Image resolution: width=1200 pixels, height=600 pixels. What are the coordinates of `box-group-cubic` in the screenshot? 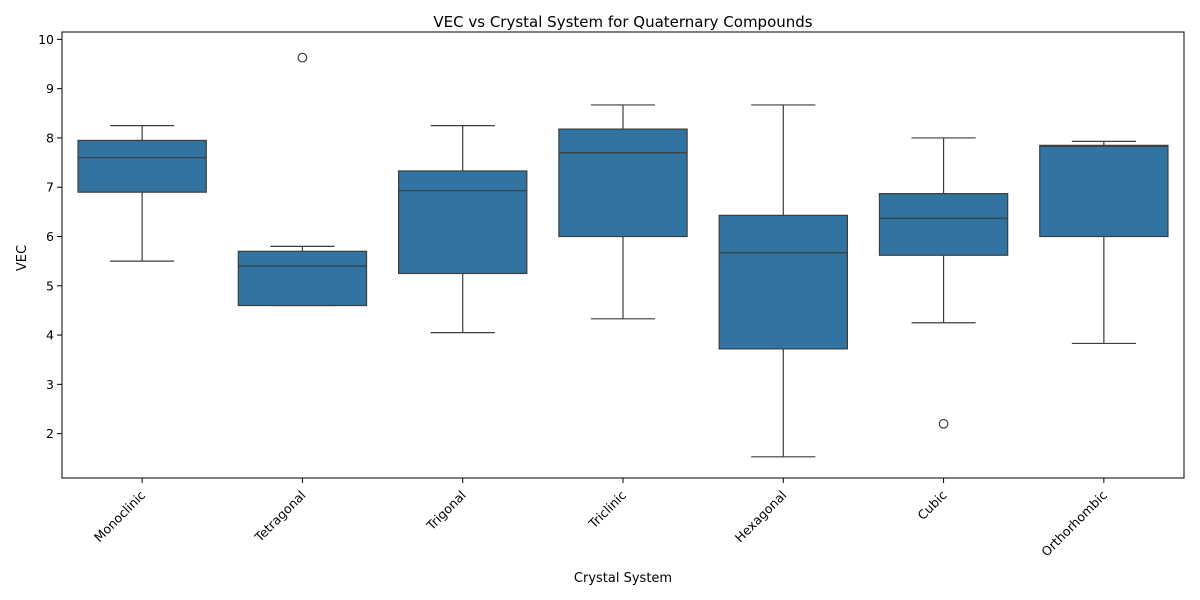 It's located at (943, 283).